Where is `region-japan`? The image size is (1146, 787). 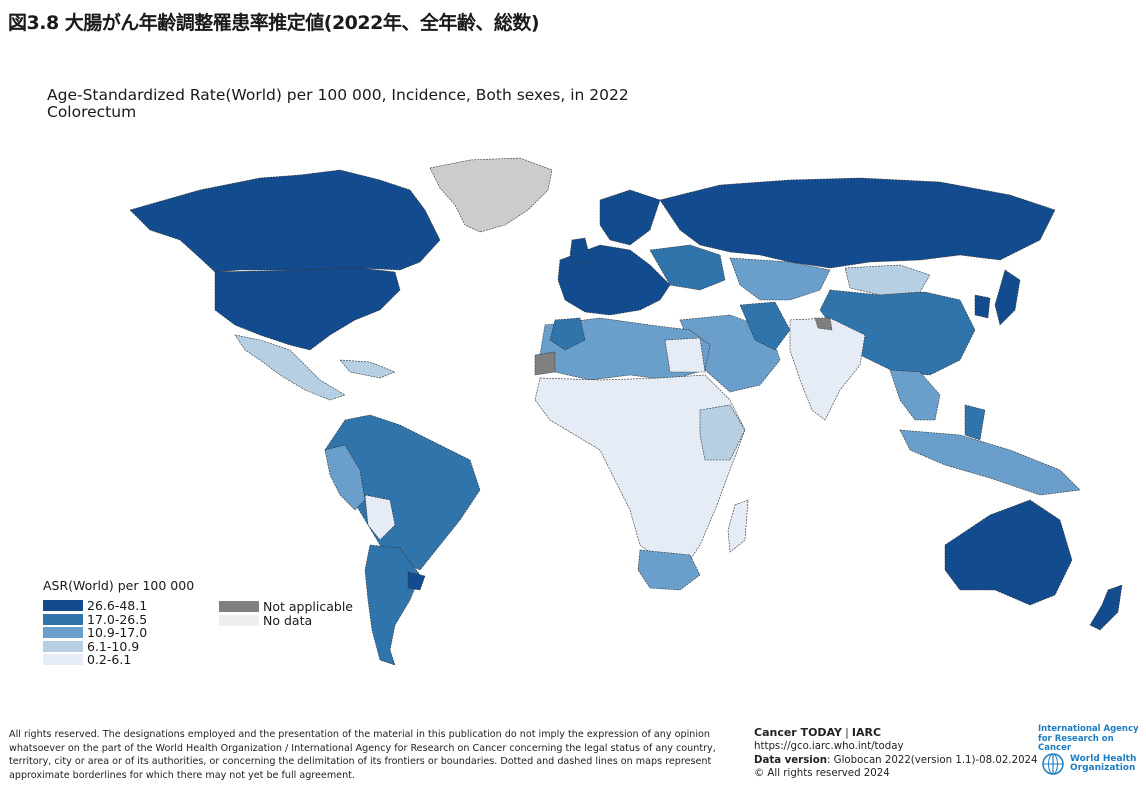
region-japan is located at coordinates (1007, 297).